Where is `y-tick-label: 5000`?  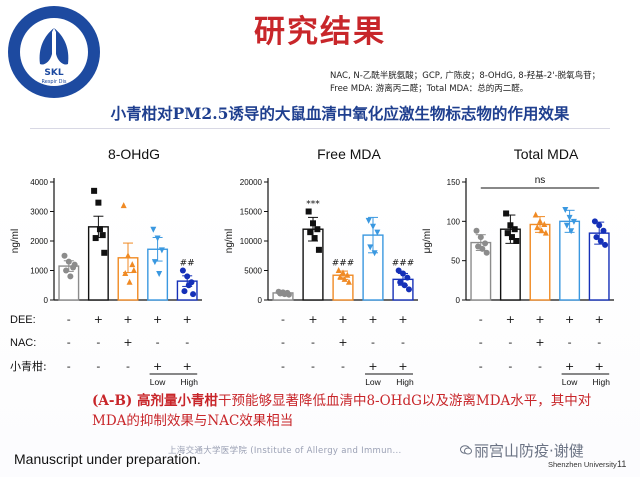 y-tick-label: 5000 is located at coordinates (253, 271).